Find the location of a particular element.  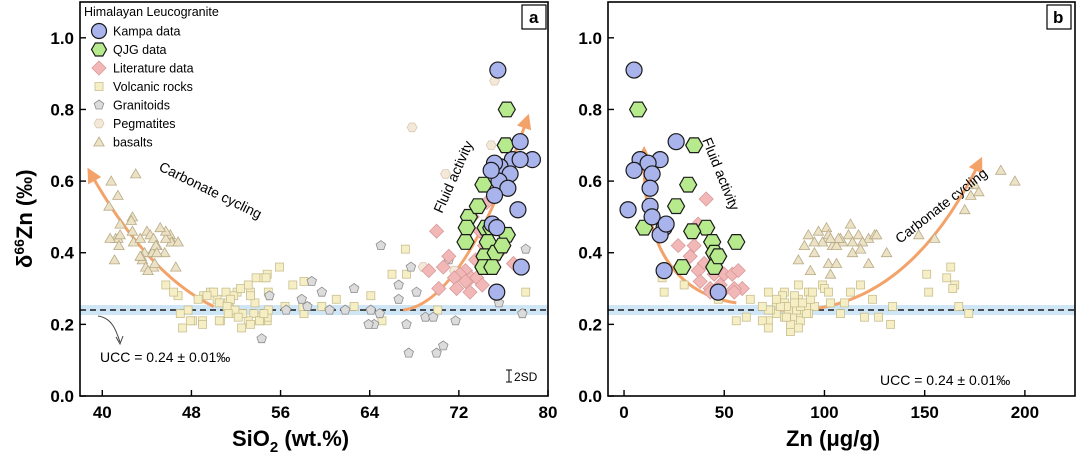

panel-b-x-ticks: 0 50 100 150 200 is located at coordinates (829, 406).